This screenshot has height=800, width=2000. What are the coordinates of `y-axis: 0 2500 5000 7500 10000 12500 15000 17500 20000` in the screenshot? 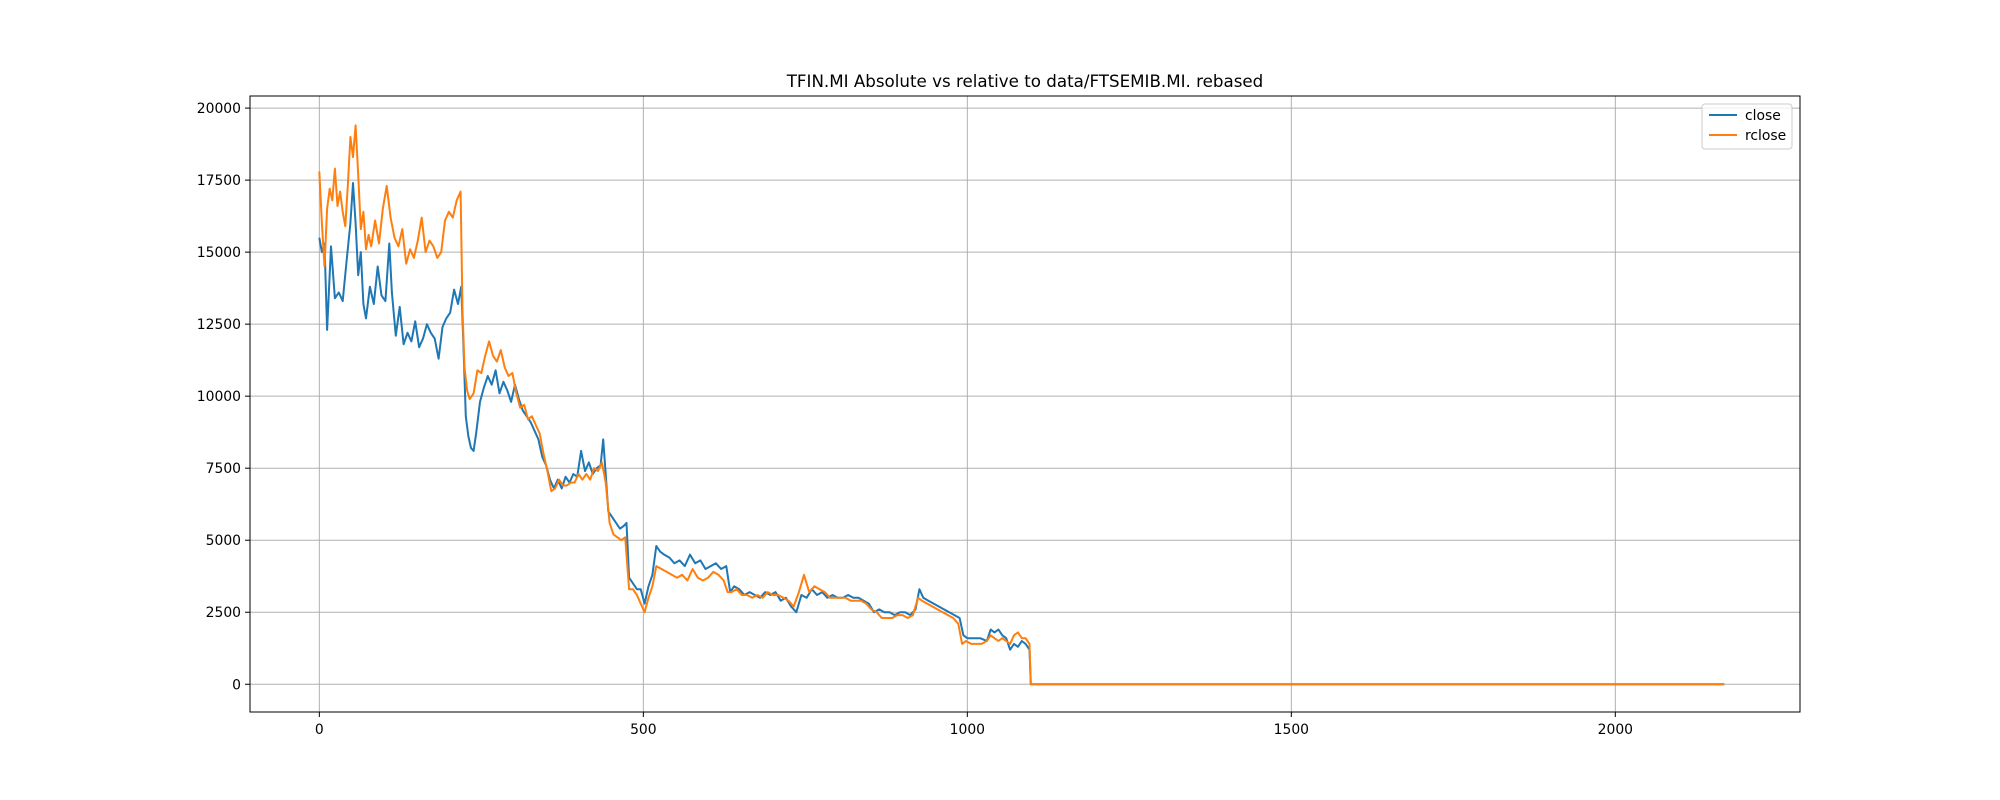 It's located at (223, 397).